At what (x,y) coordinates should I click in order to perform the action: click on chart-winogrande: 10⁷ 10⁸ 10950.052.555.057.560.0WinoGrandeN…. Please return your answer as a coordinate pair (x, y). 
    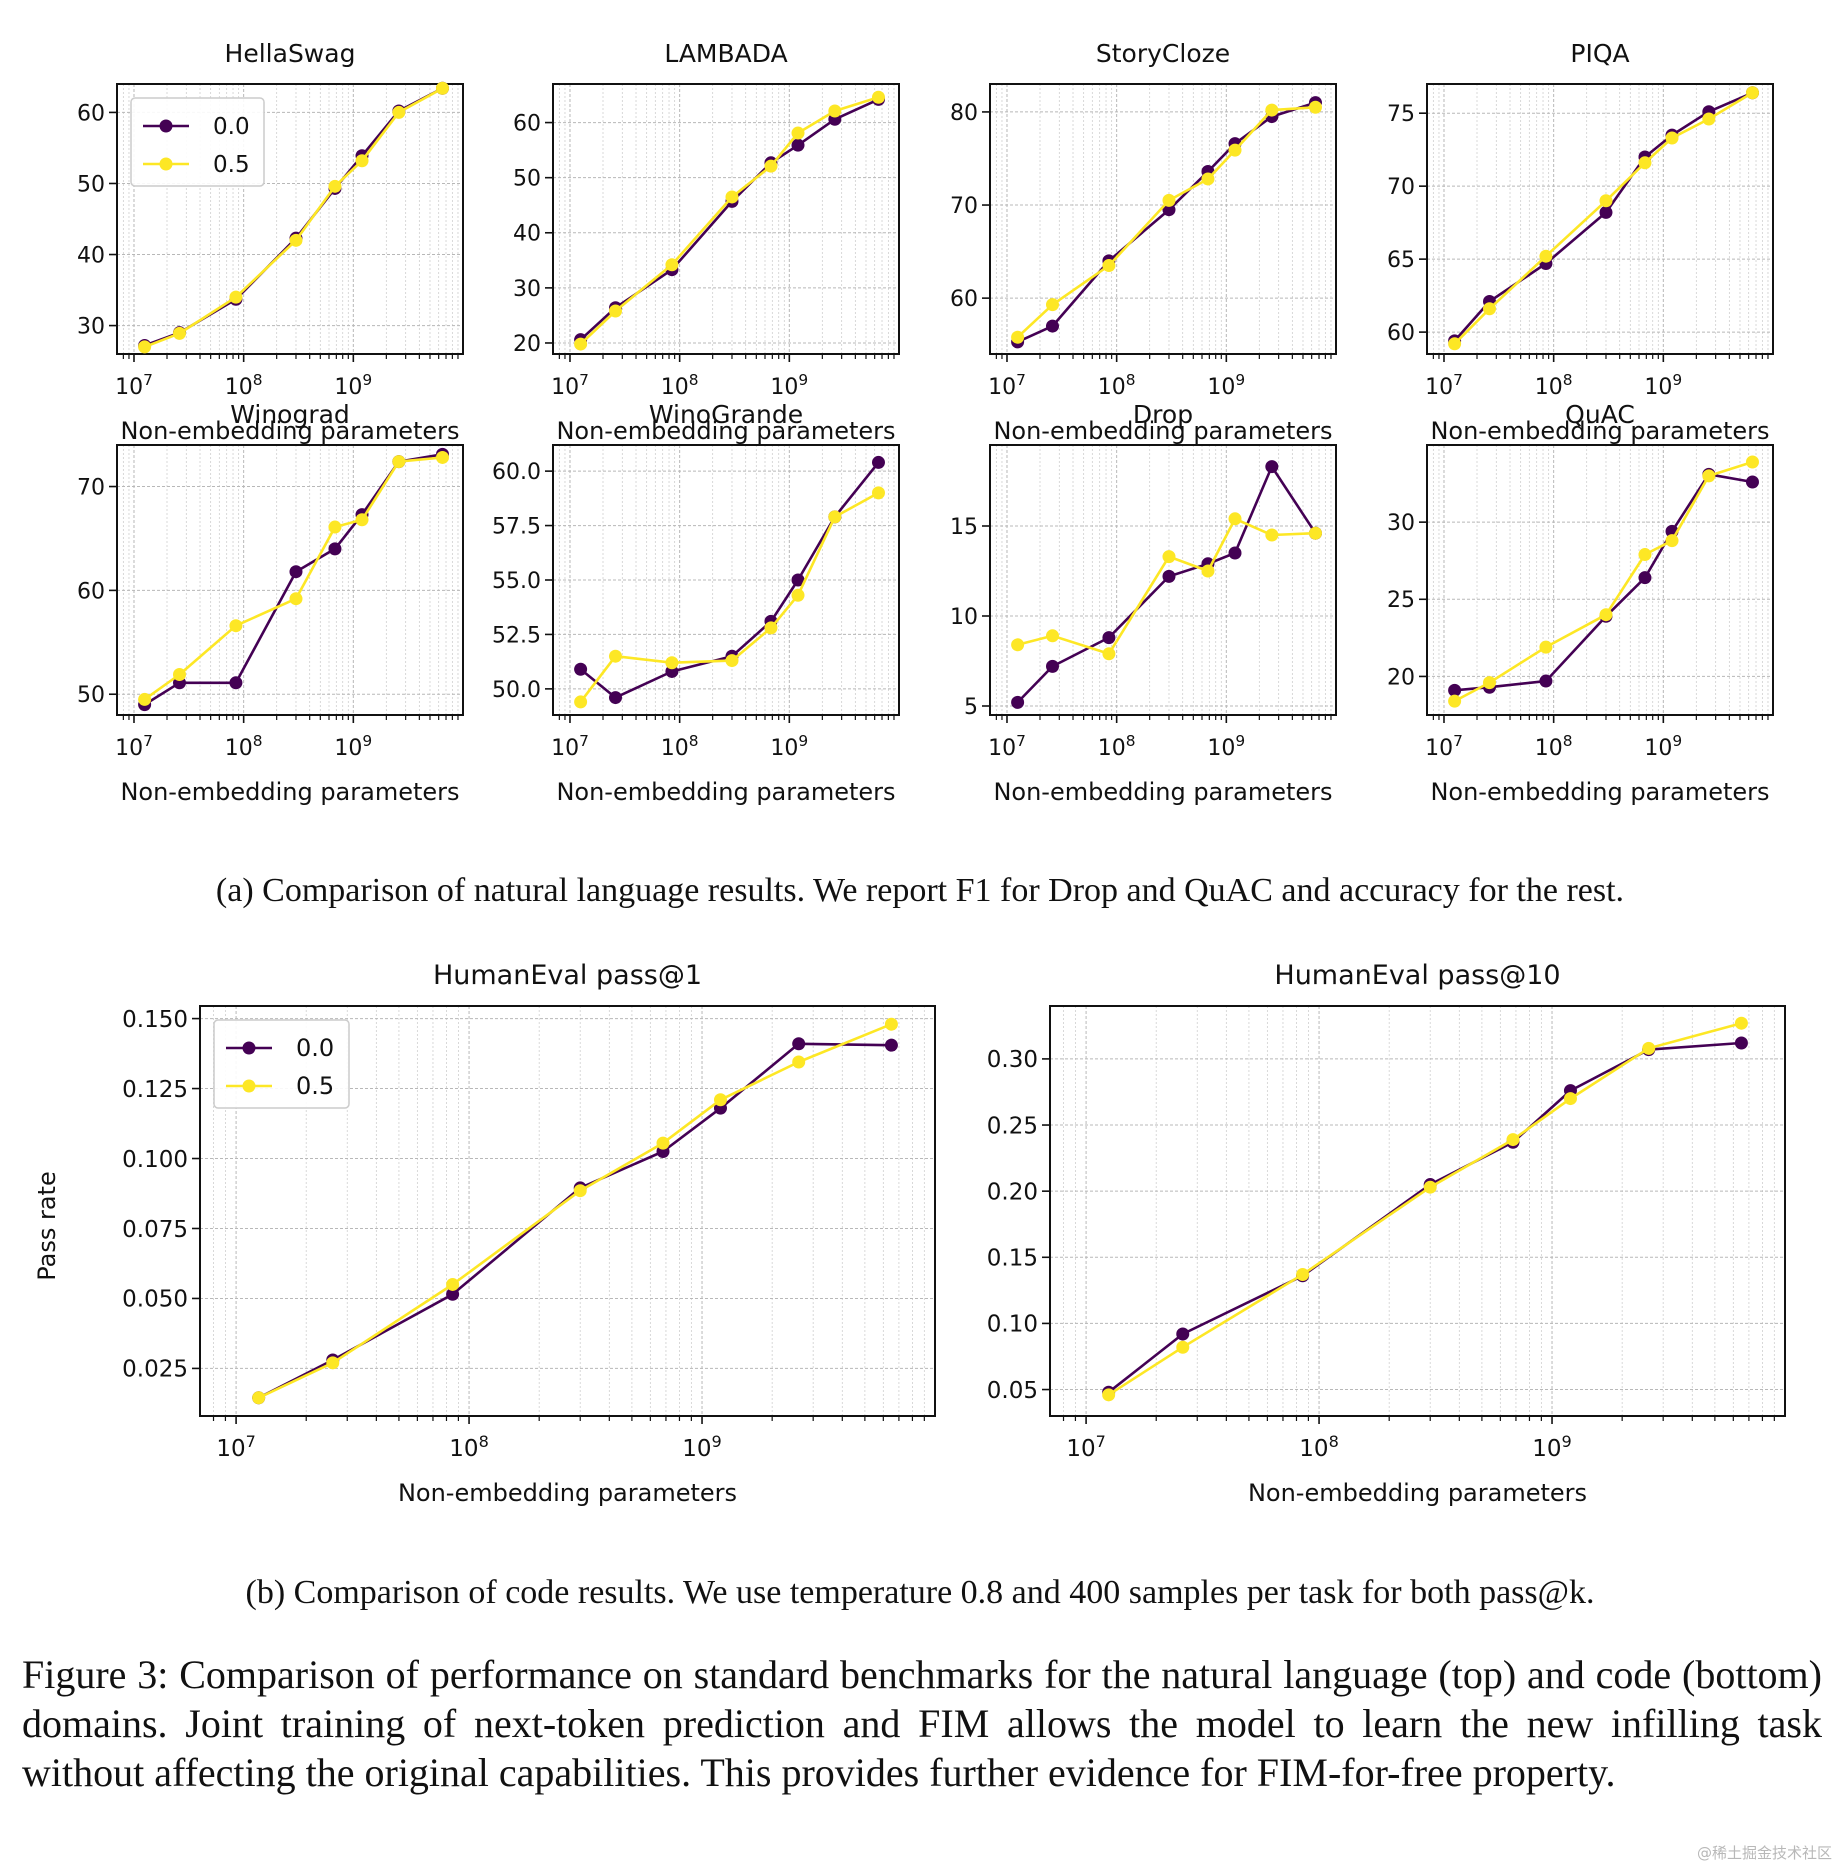
    Looking at the image, I should click on (696, 603).